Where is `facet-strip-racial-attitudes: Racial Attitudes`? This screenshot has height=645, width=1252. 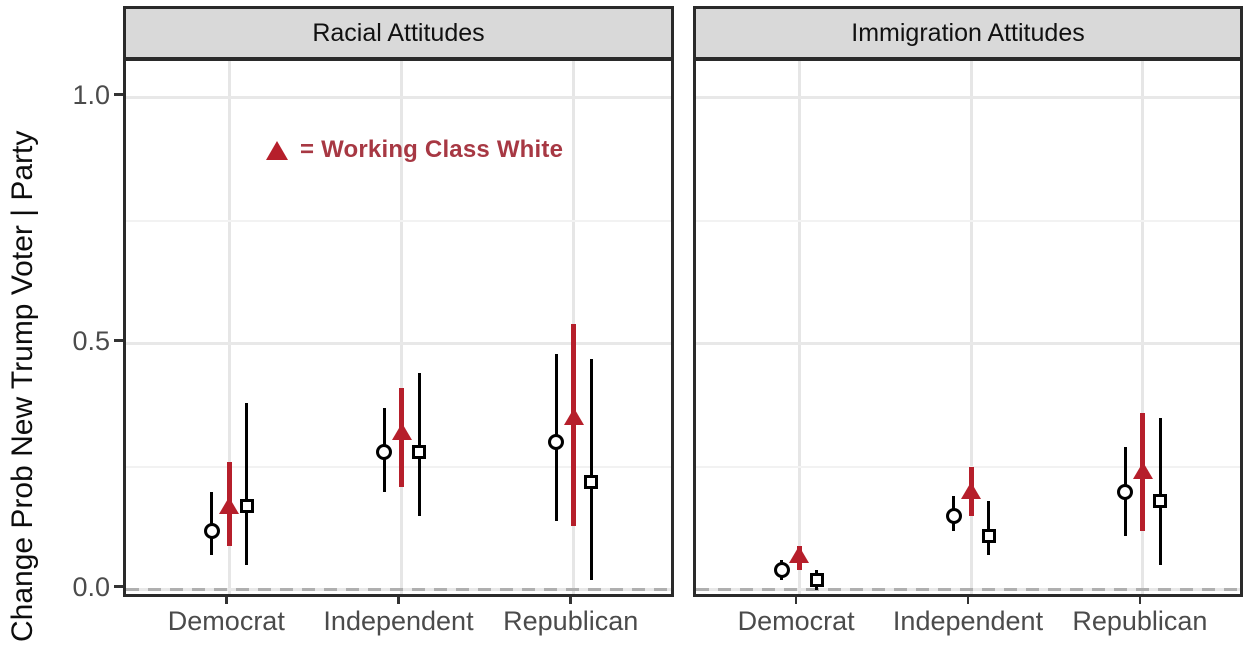
facet-strip-racial-attitudes: Racial Attitudes is located at coordinates (398, 33).